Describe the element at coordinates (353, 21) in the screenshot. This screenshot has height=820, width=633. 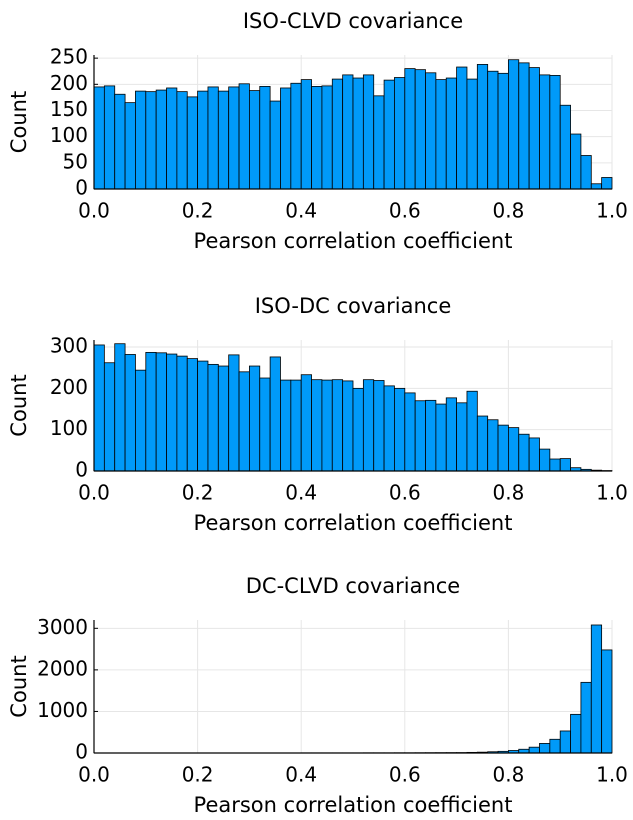
I see `chart-title: ISO-CLVD covariance` at that location.